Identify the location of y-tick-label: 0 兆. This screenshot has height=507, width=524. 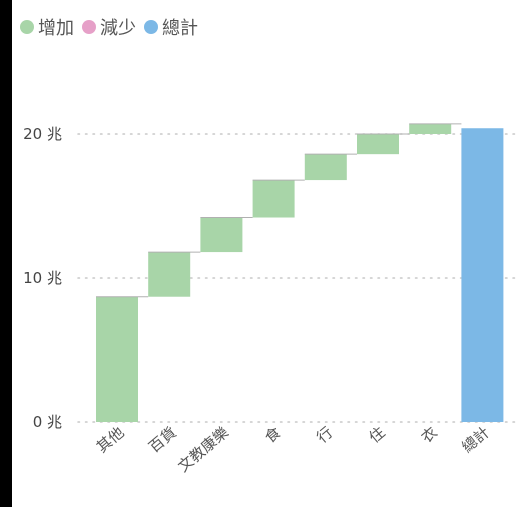
(47, 422).